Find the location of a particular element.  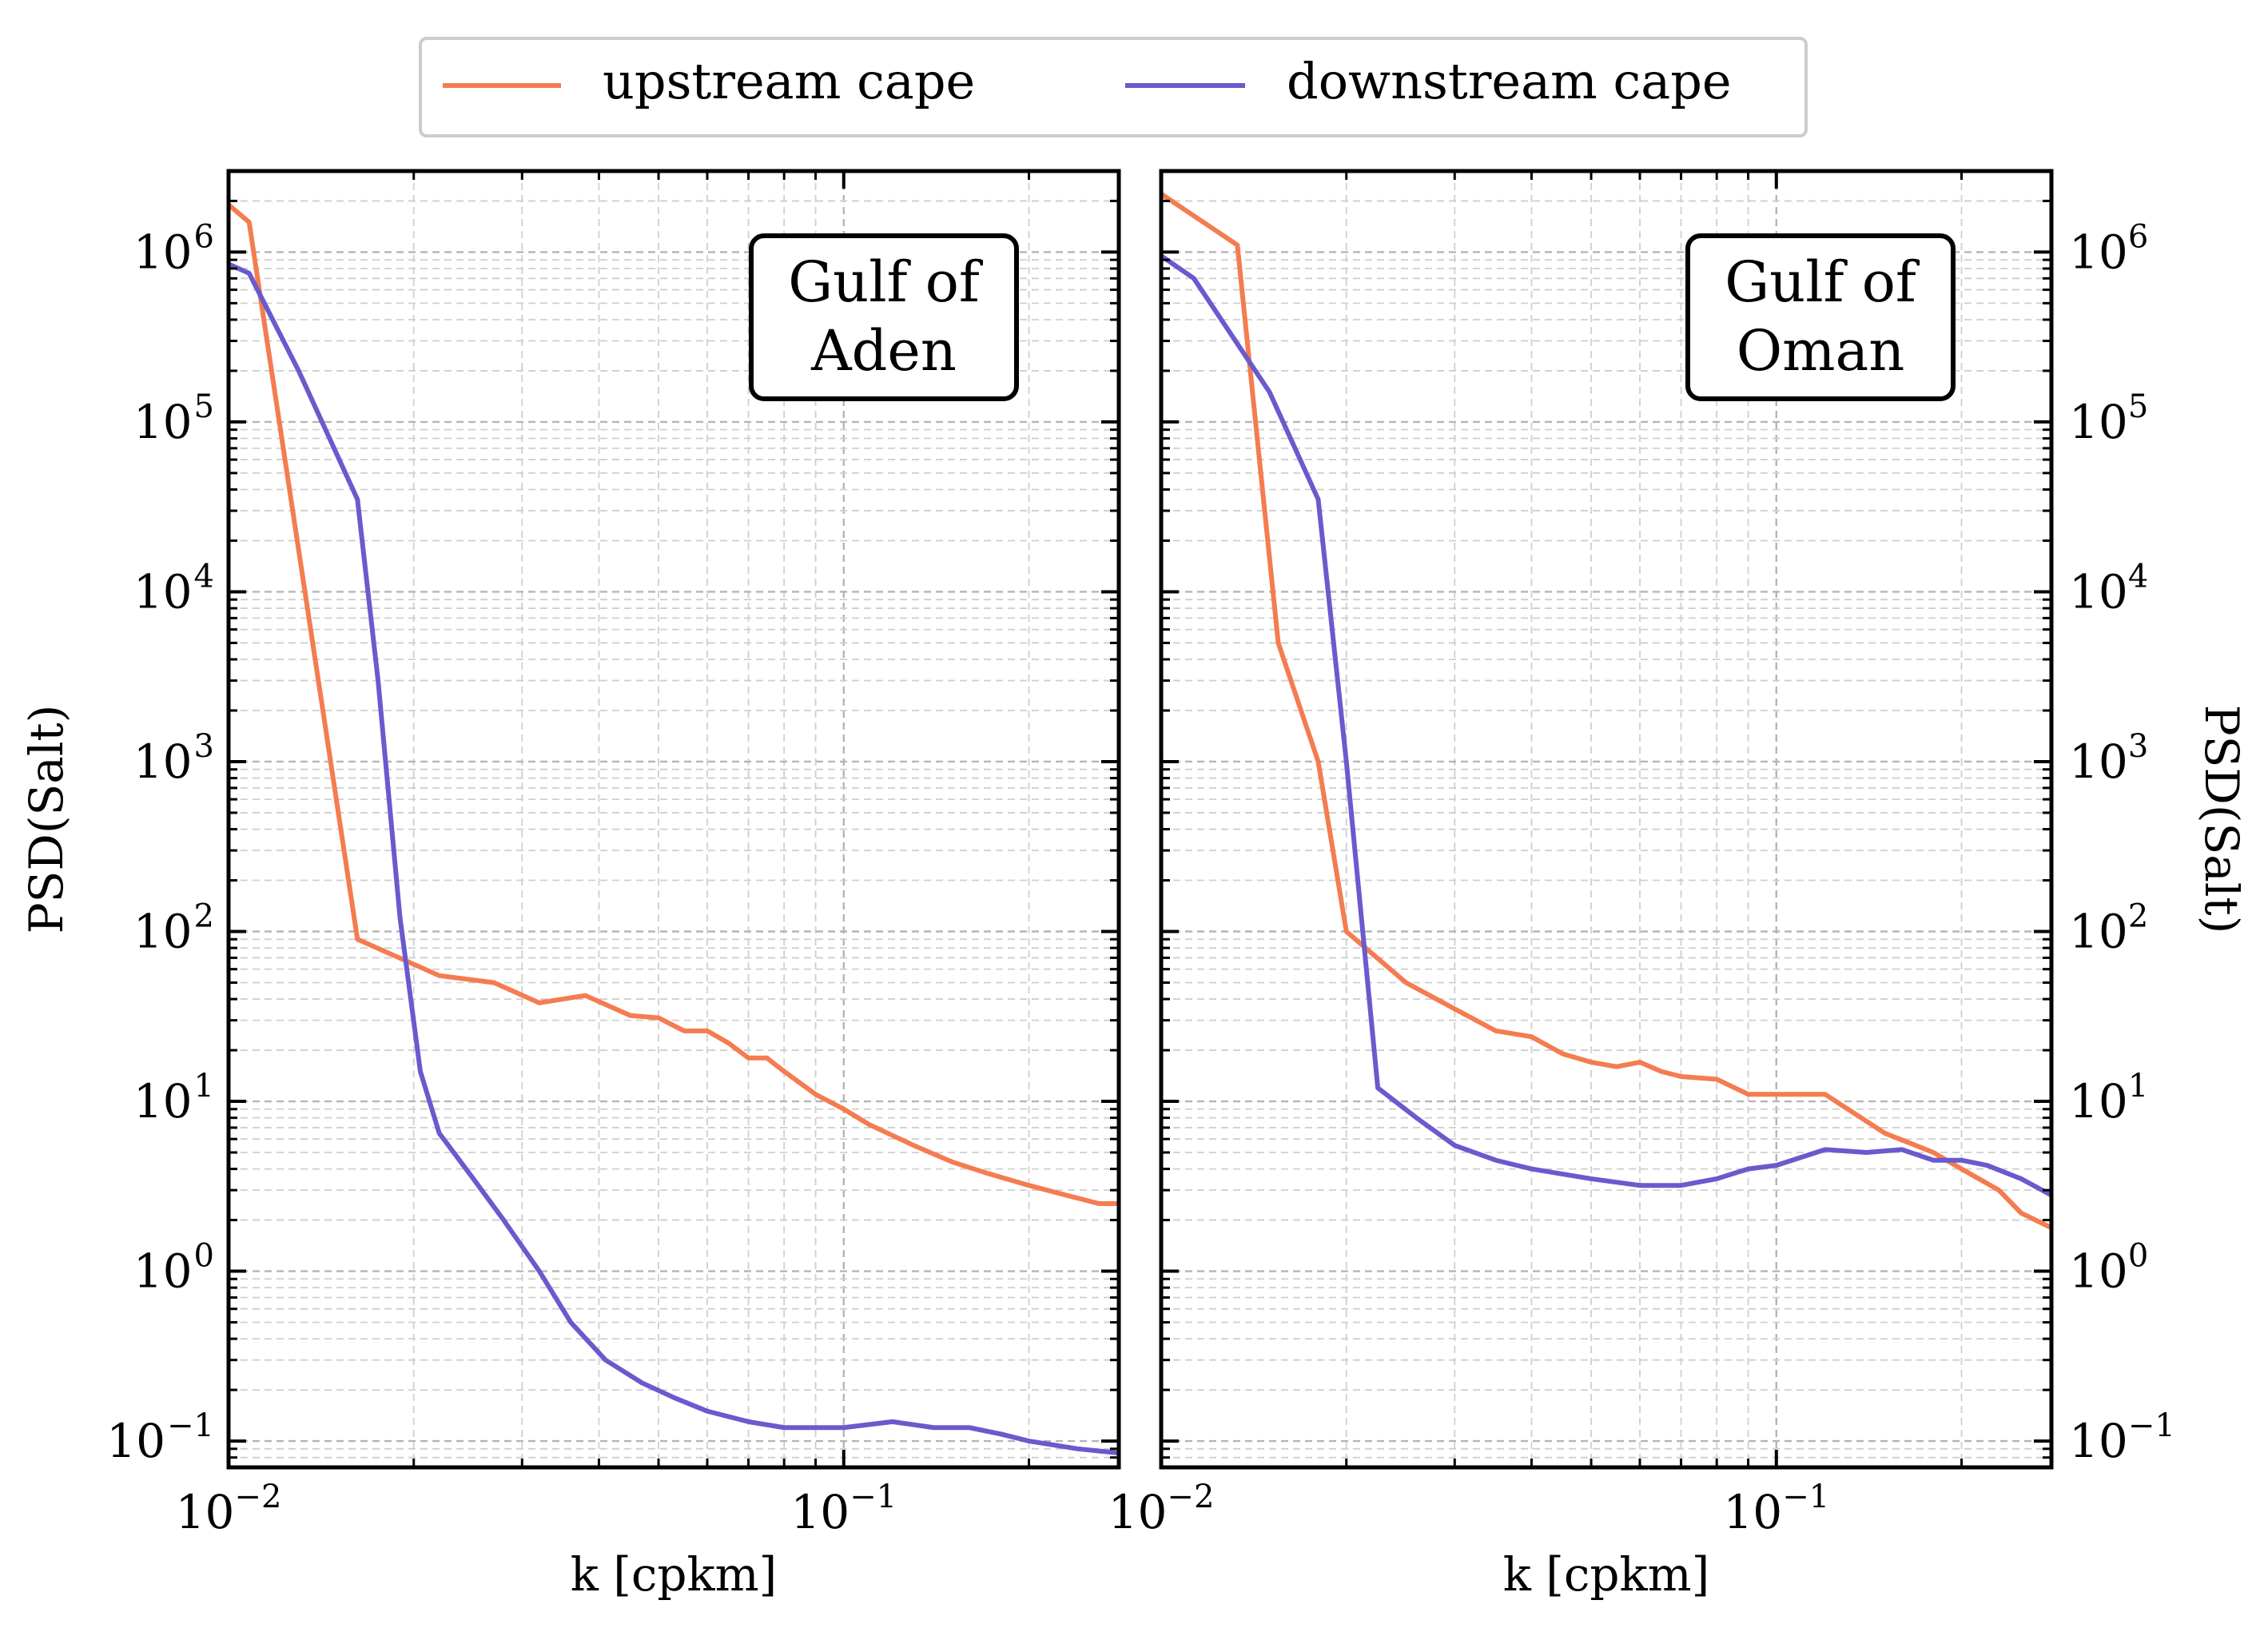

legend-frame is located at coordinates (1113, 87).